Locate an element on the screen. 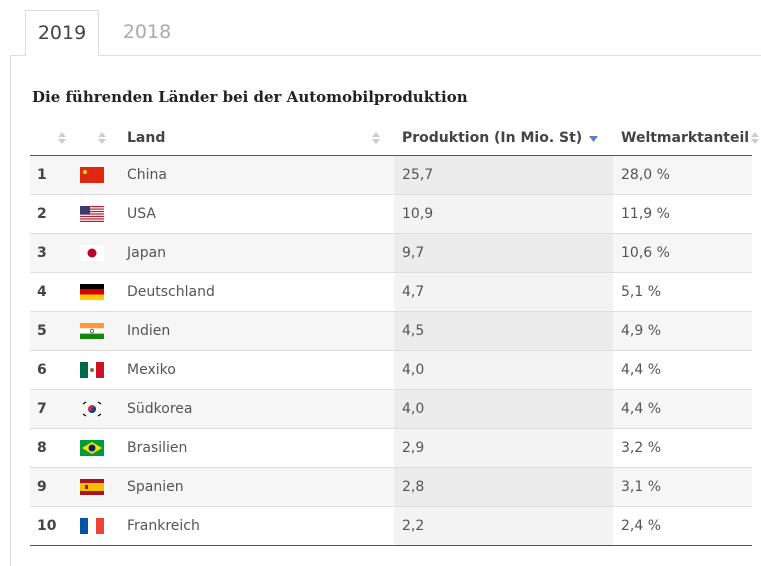 The width and height of the screenshot is (761, 566). table-row: 10 Frankreich 2,2 2,4 % is located at coordinates (391, 526).